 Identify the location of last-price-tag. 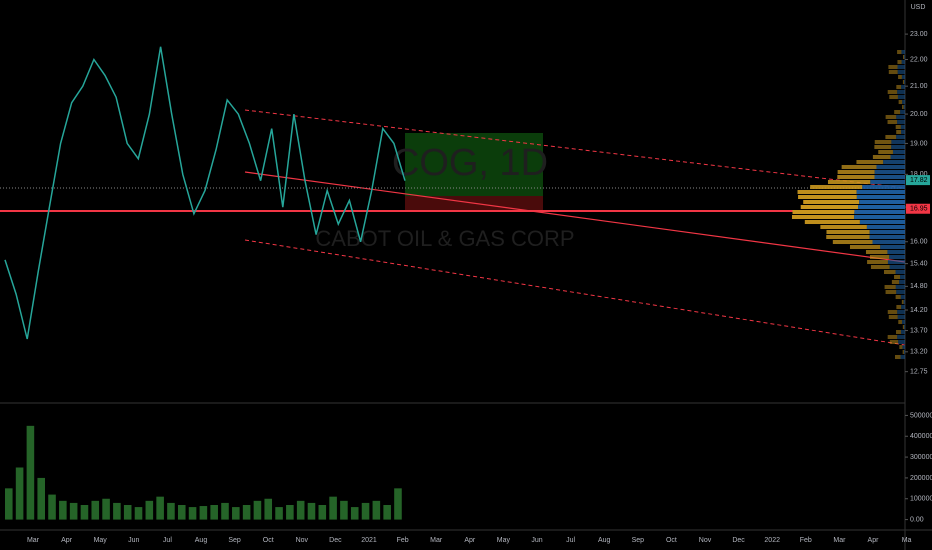
(918, 180).